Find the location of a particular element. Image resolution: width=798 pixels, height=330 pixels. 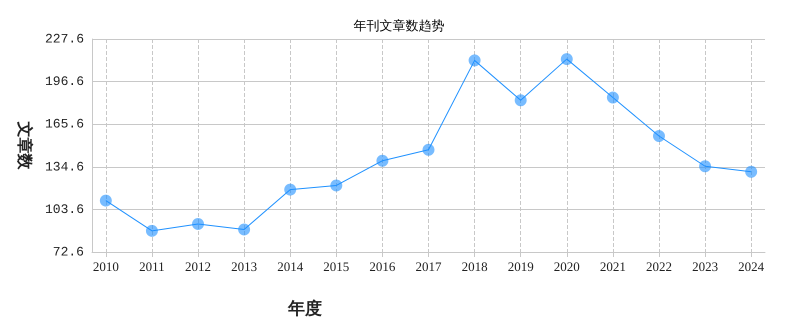

chart-title: 年刊文章数趋势 is located at coordinates (399, 25).